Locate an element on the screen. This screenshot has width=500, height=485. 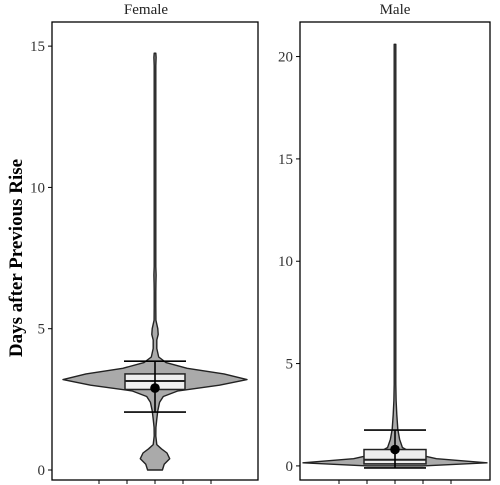
panel-label-male: Male is located at coordinates (395, 10).